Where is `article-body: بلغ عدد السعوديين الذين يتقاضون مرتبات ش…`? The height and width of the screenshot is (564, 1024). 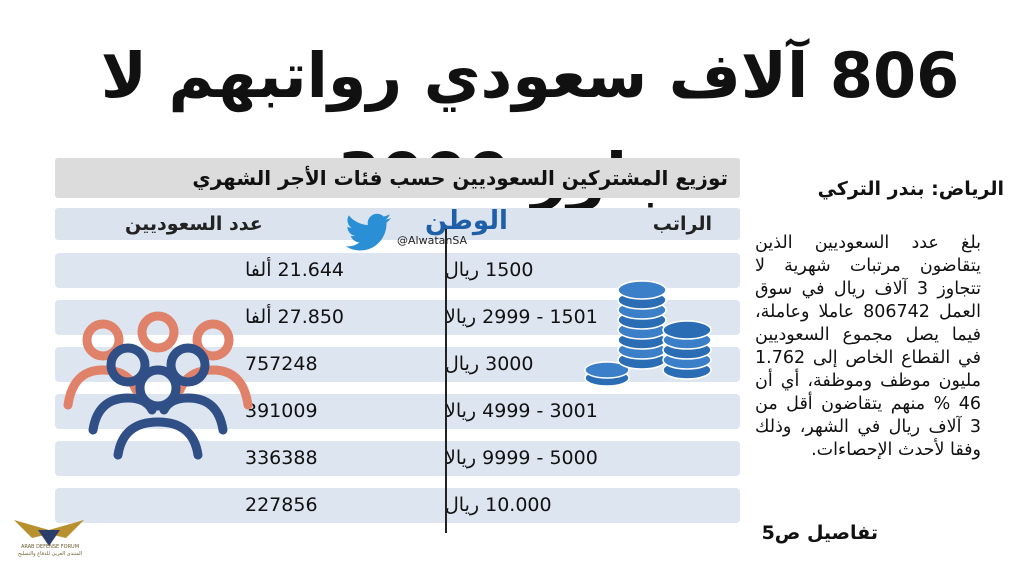 article-body: بلغ عدد السعوديين الذين يتقاضون مرتبات ش… is located at coordinates (868, 346).